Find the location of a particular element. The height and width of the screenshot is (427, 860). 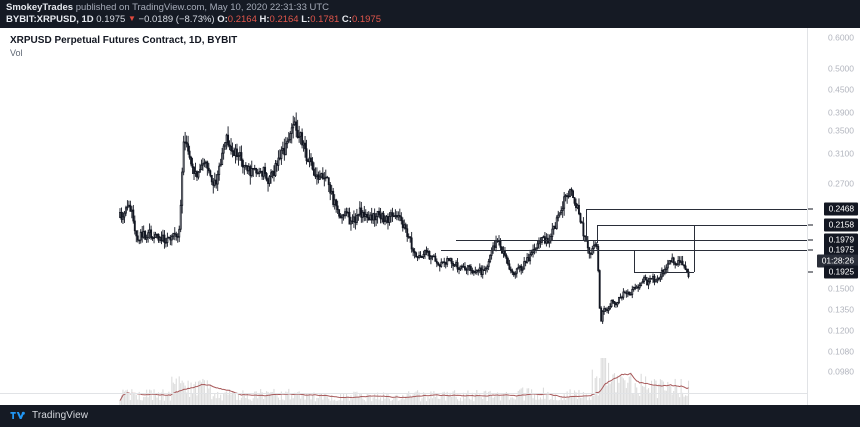

price-tick-label: 0.4500 is located at coordinates (841, 89).